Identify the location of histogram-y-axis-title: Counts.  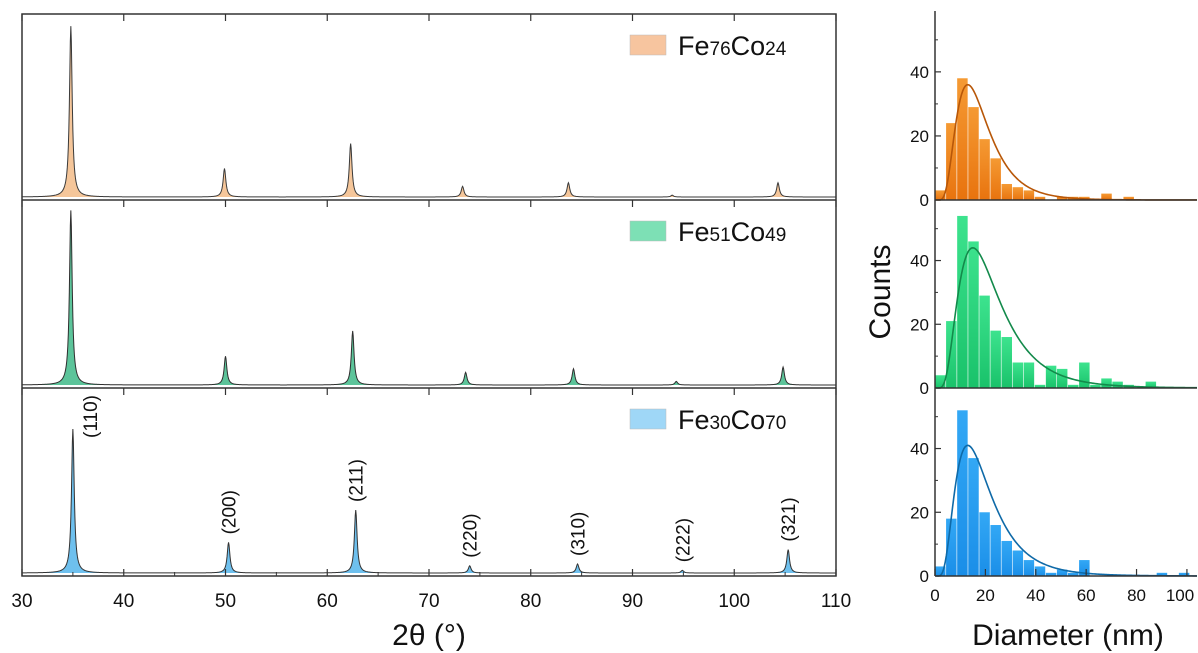
(880, 291).